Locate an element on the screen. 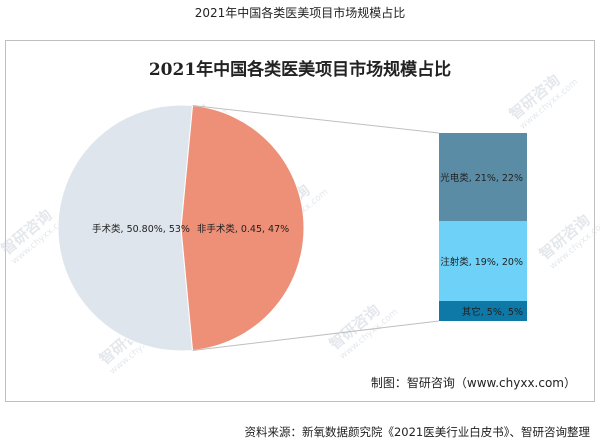  page-title: 2021年中国各类医美项目市场规模占比 is located at coordinates (300, 13).